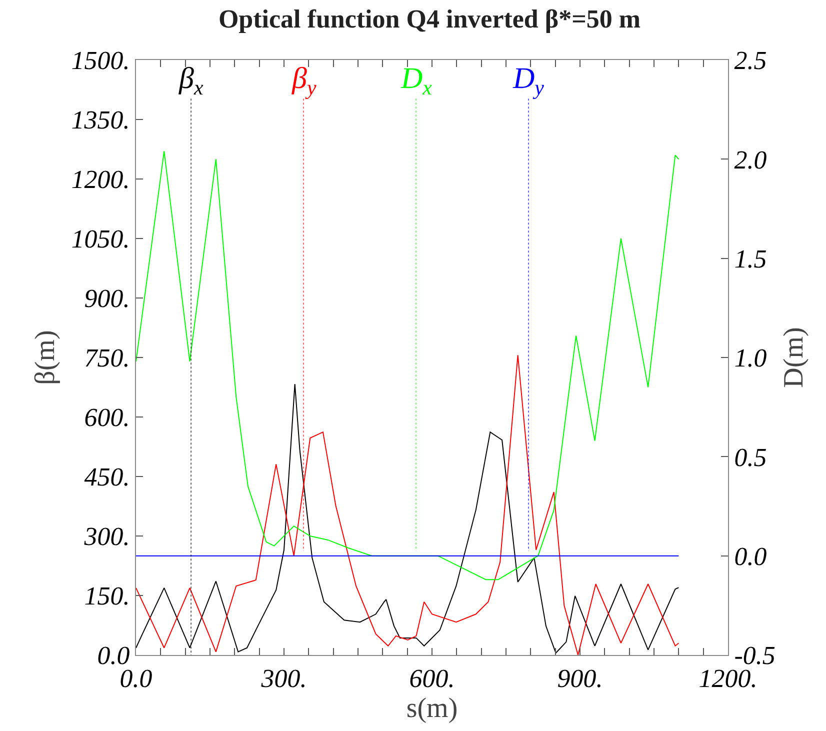  What do you see at coordinates (100, 239) in the screenshot?
I see `y-tick-label: 1050.` at bounding box center [100, 239].